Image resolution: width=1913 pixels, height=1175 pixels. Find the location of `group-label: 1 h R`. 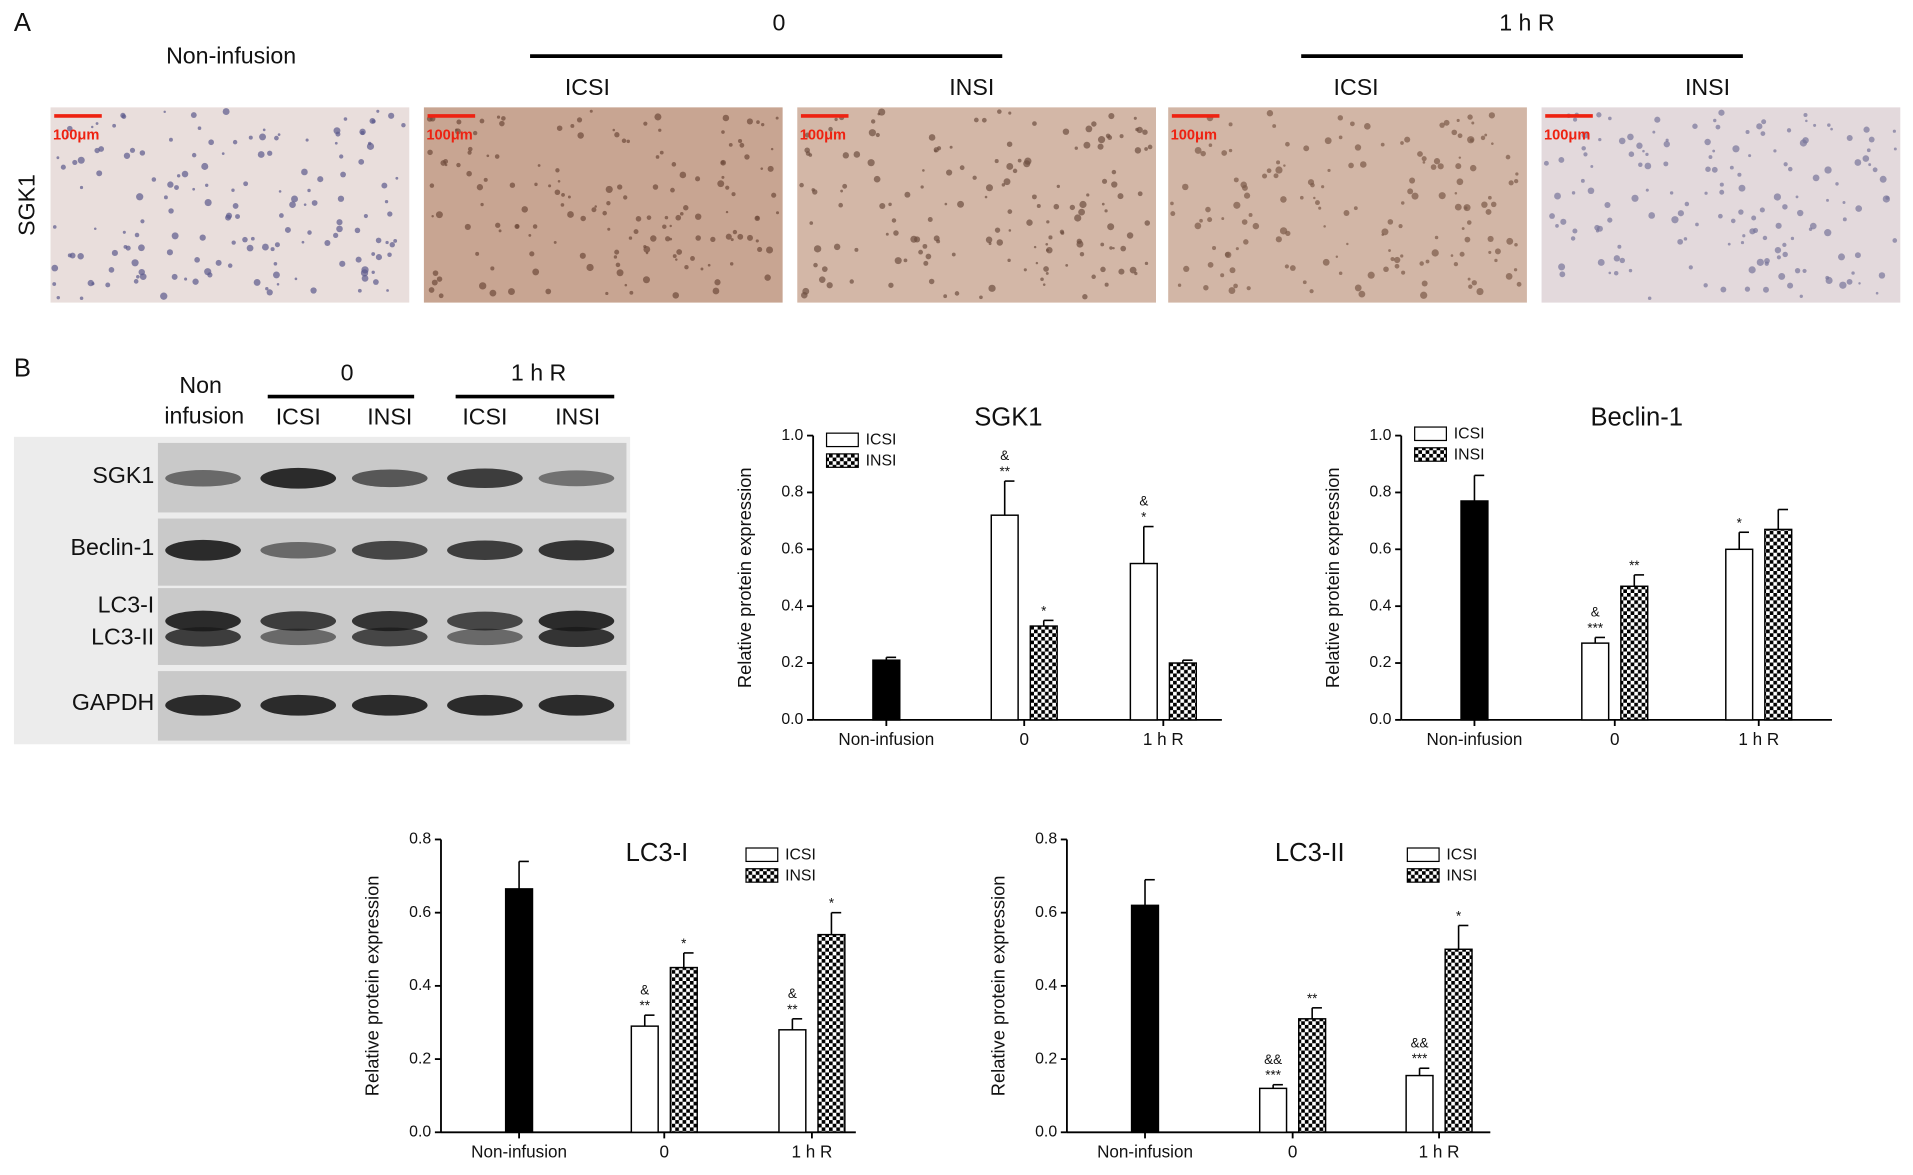

group-label: 1 h R is located at coordinates (1526, 23).